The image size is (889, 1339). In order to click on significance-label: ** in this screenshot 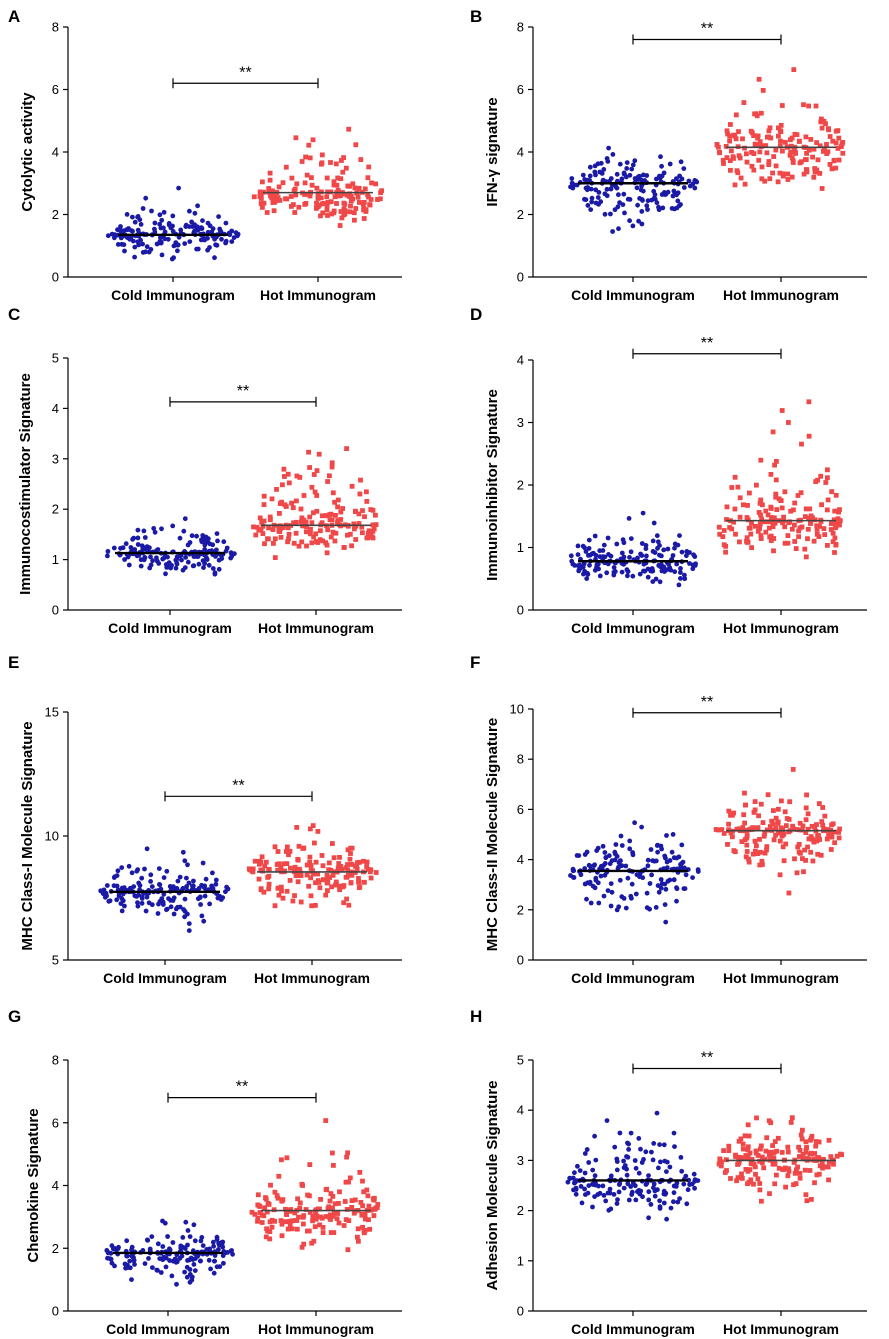, I will do `click(245, 72)`.